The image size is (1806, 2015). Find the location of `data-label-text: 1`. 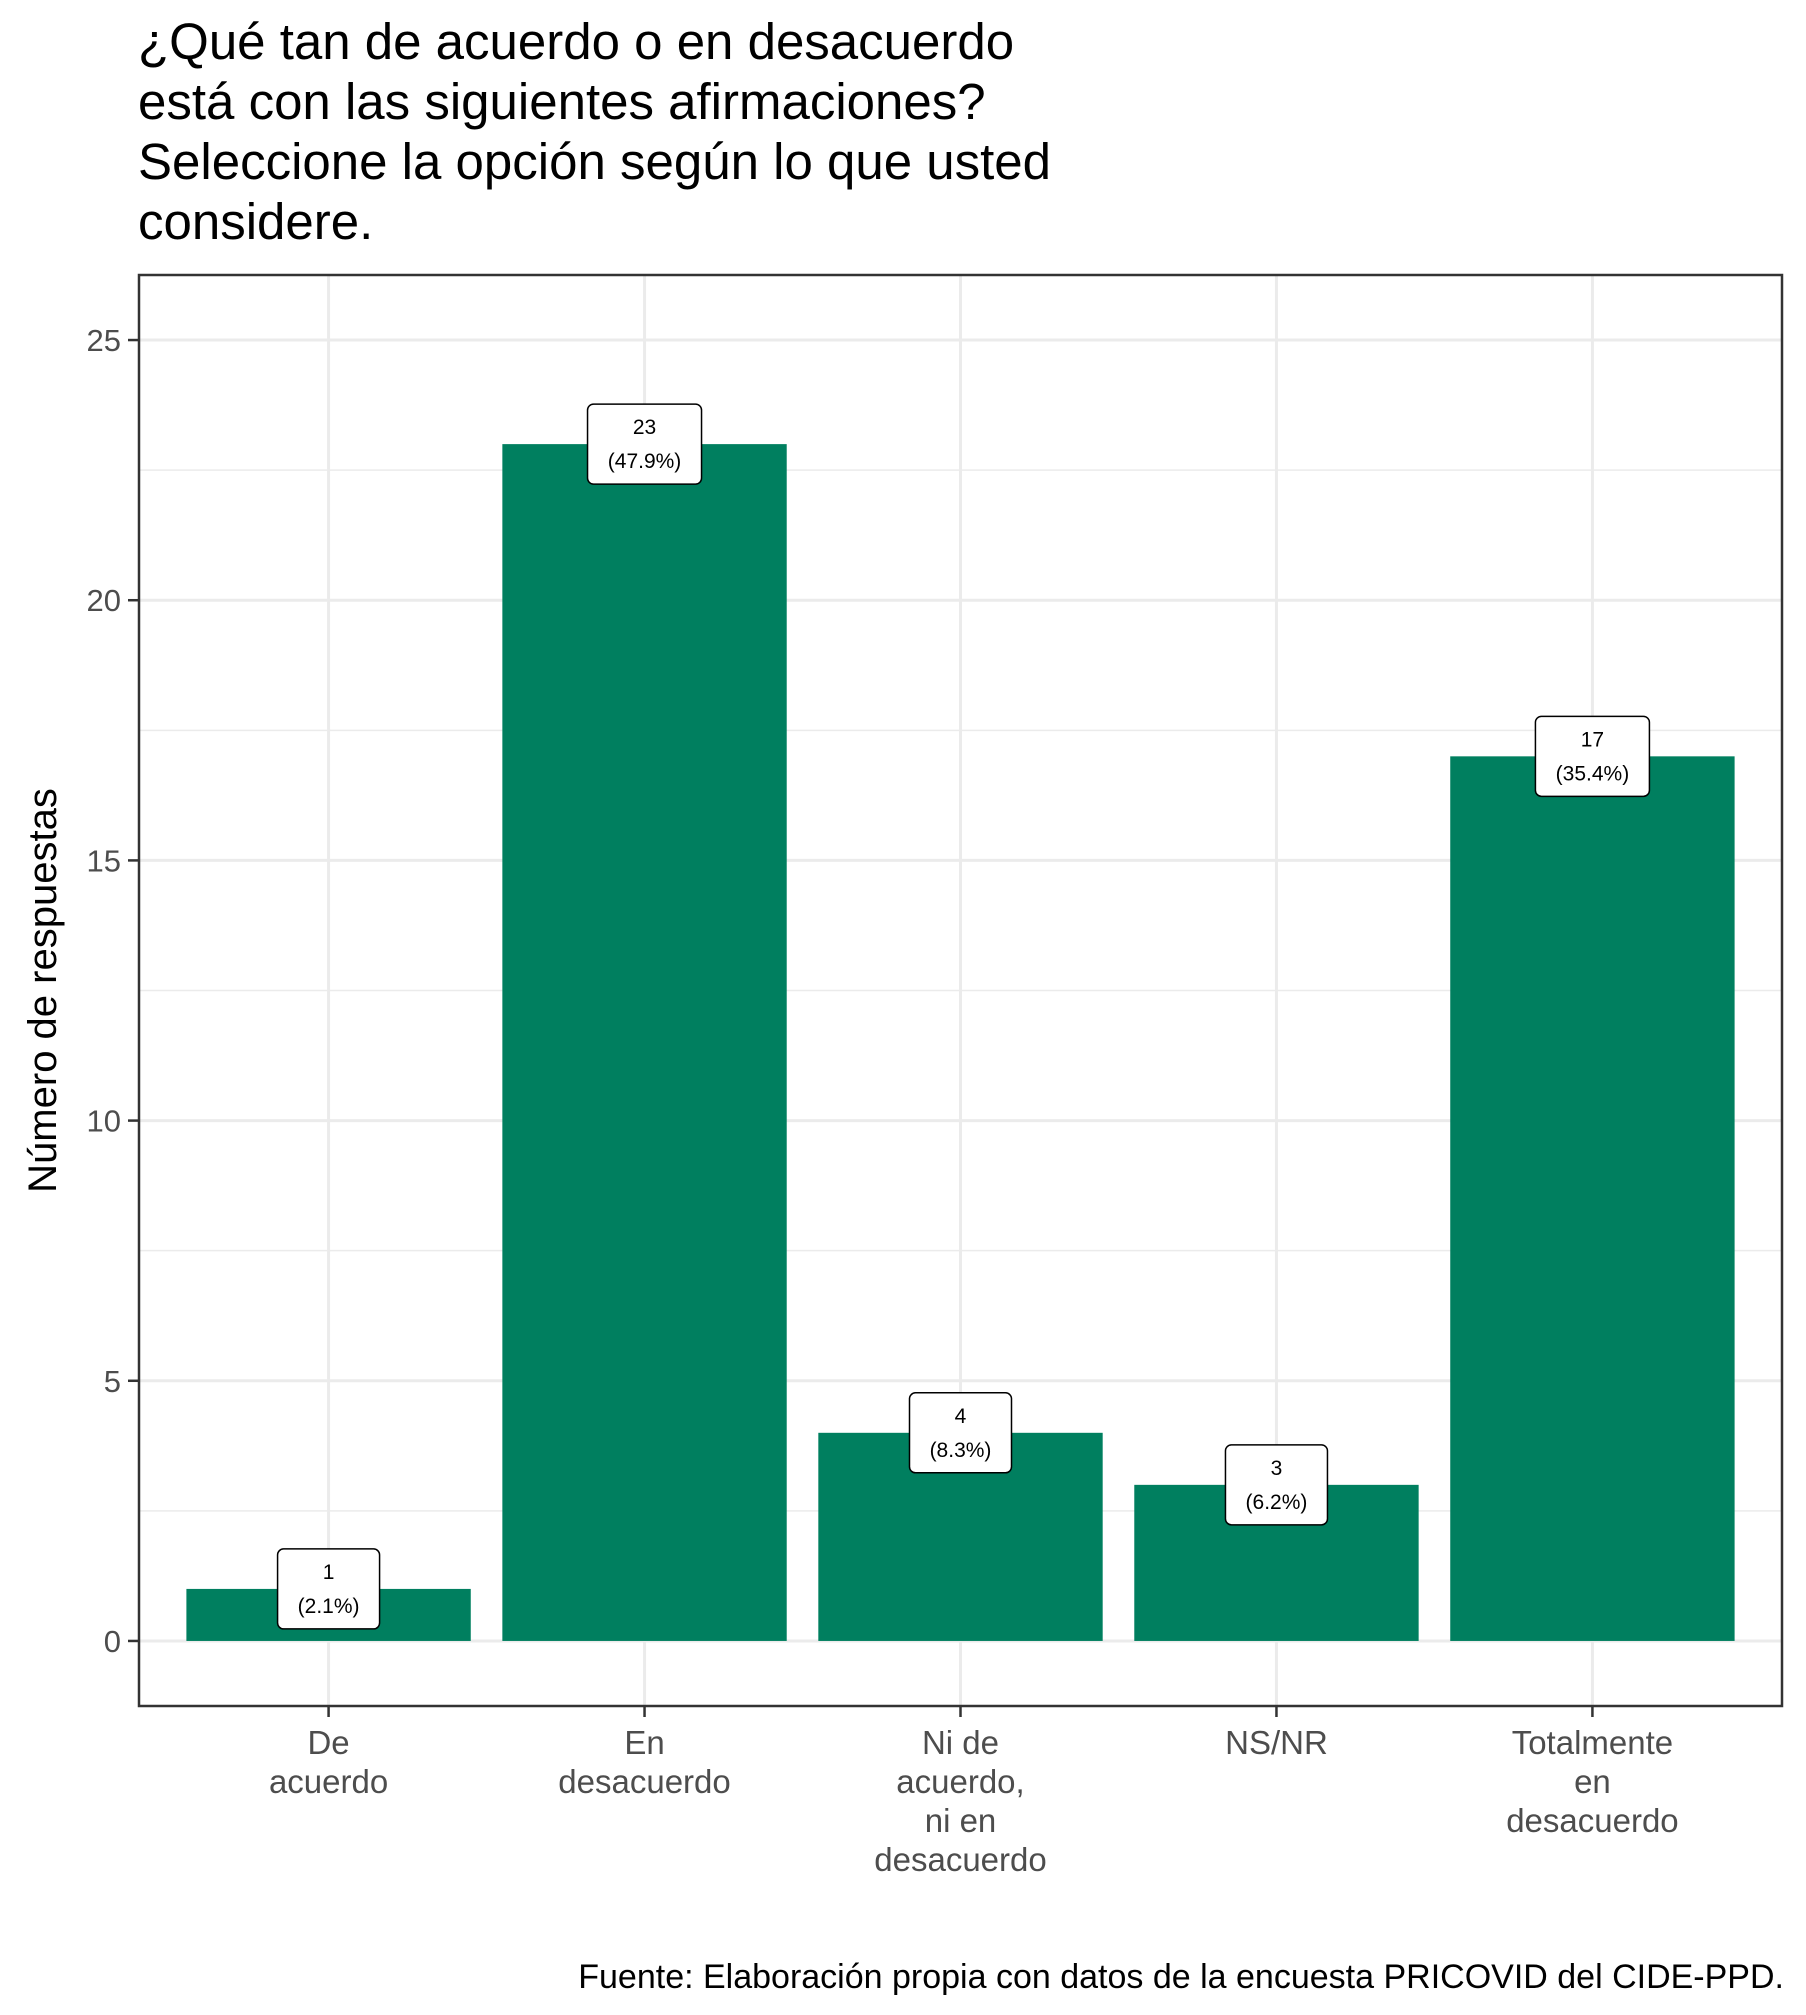

data-label-text: 1 is located at coordinates (329, 1572).